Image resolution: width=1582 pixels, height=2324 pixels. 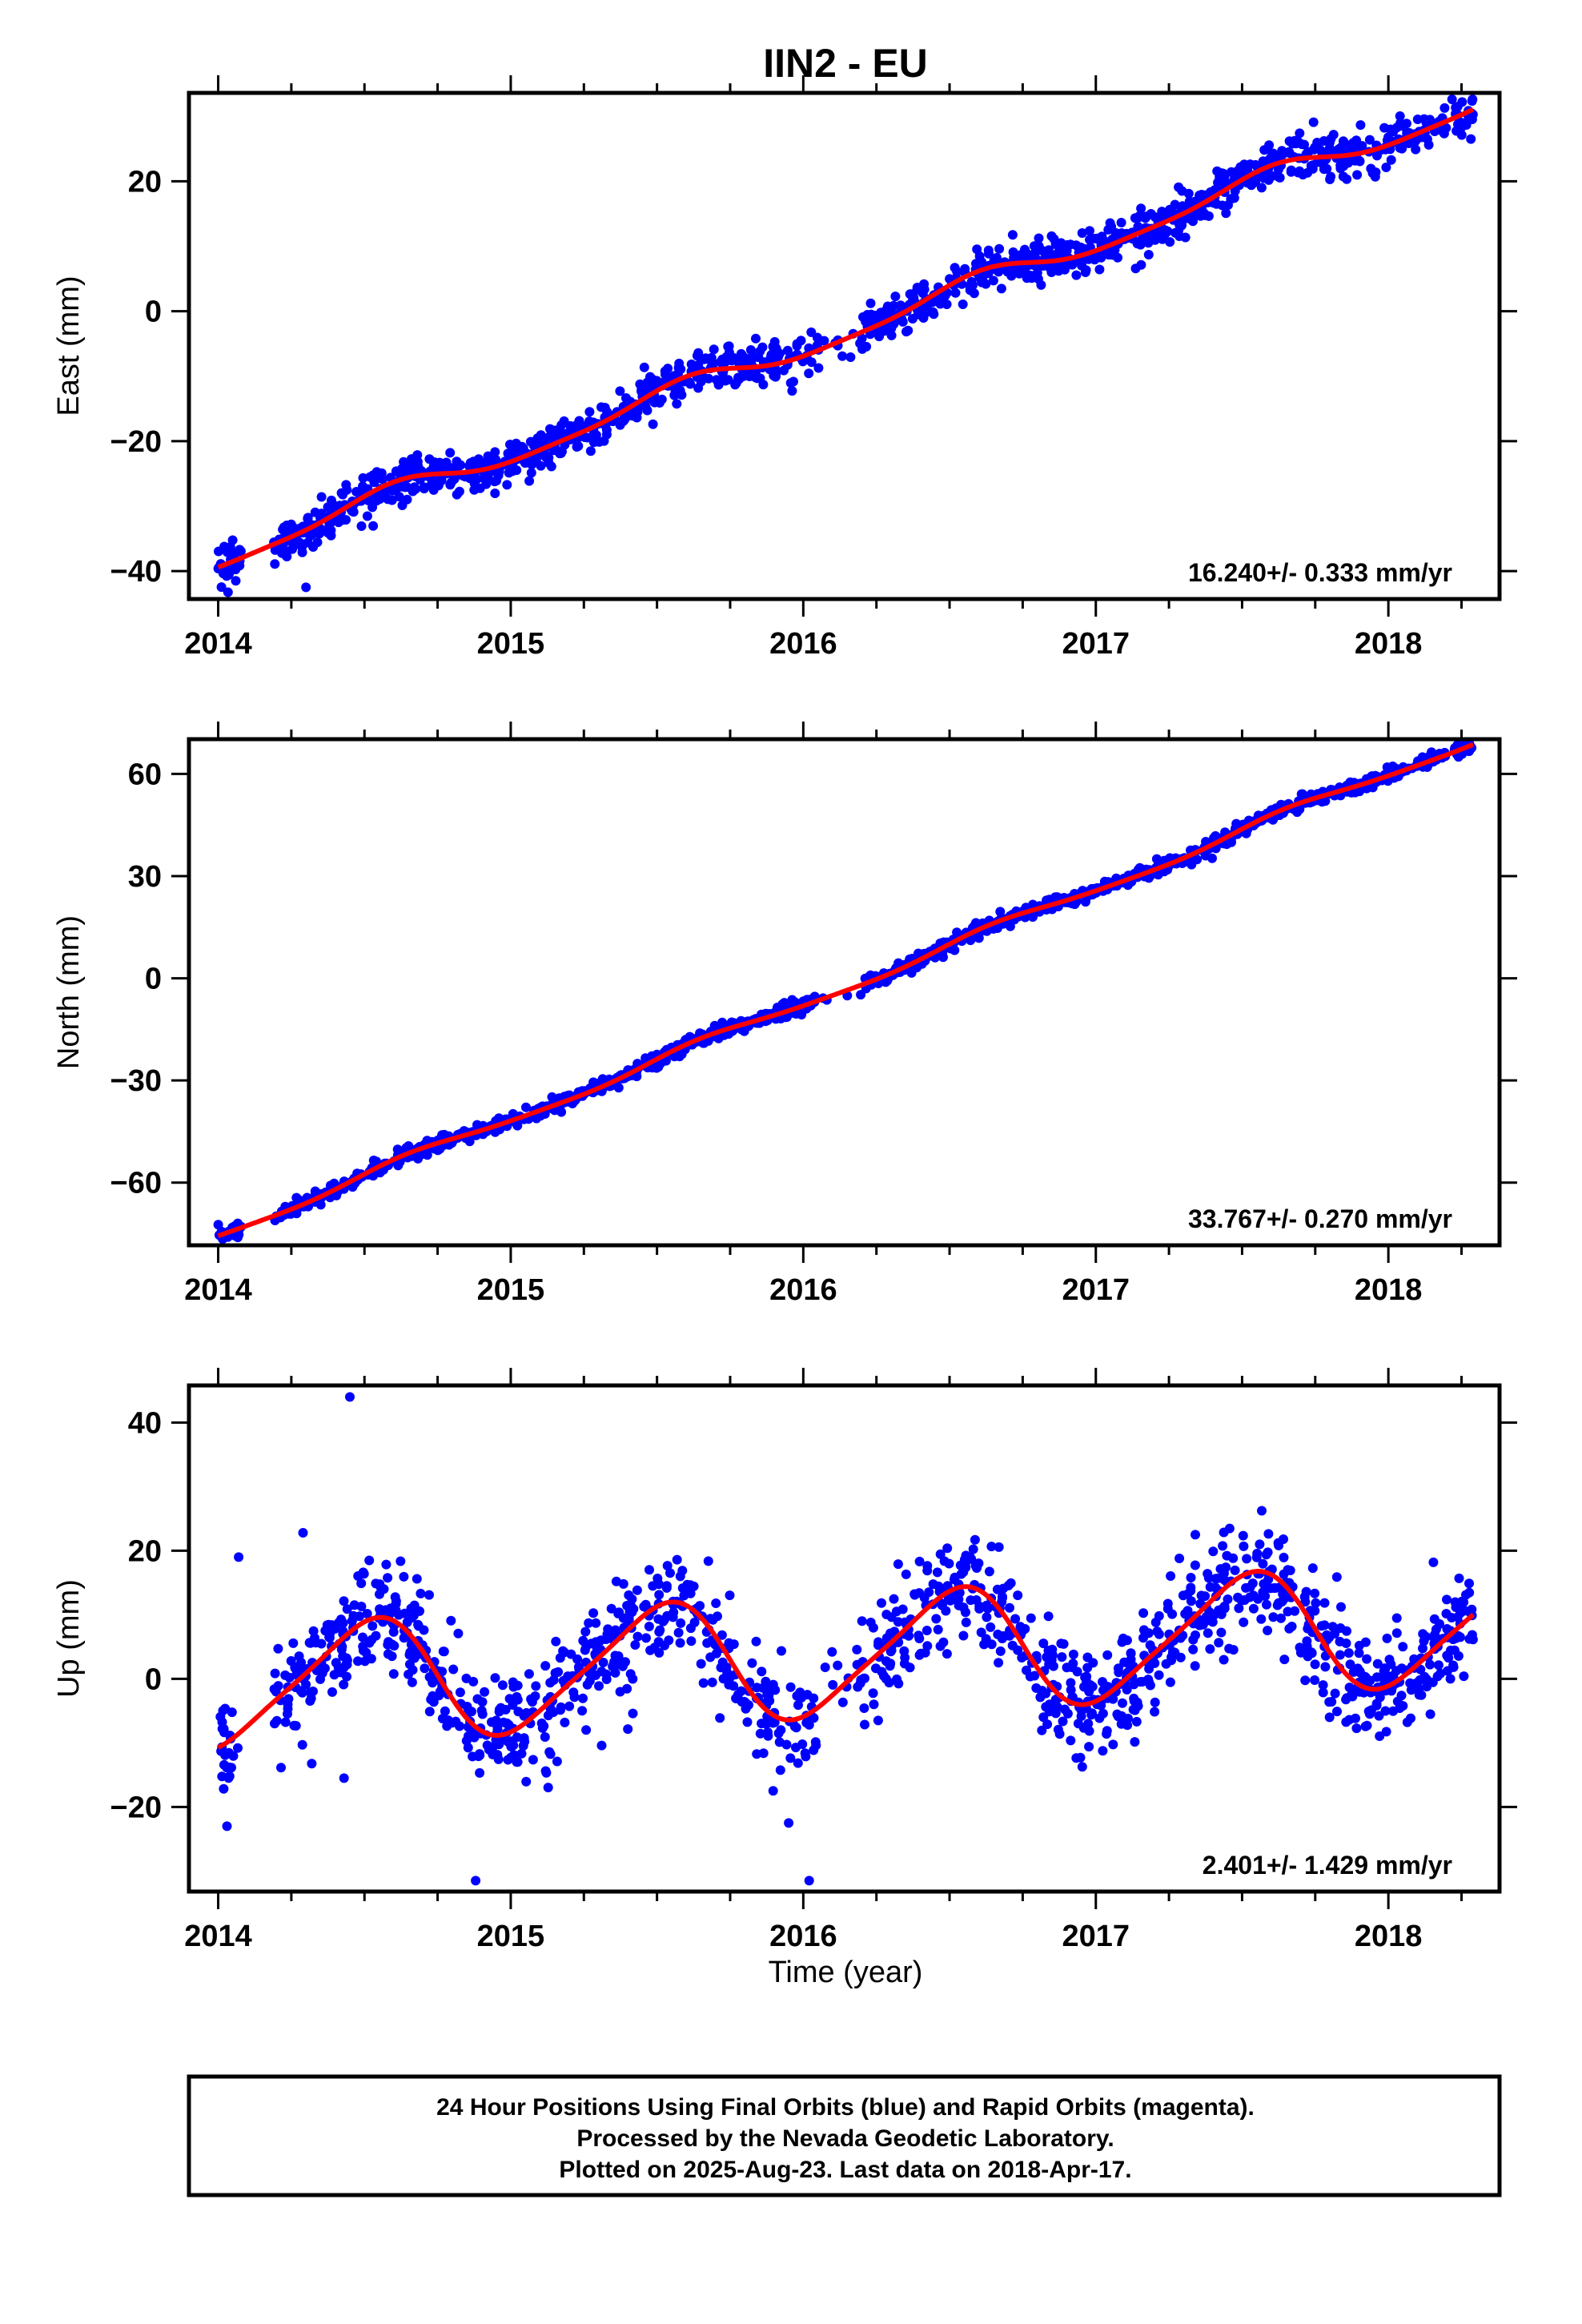 What do you see at coordinates (803, 1936) in the screenshot?
I see `x-tick-label: 2016` at bounding box center [803, 1936].